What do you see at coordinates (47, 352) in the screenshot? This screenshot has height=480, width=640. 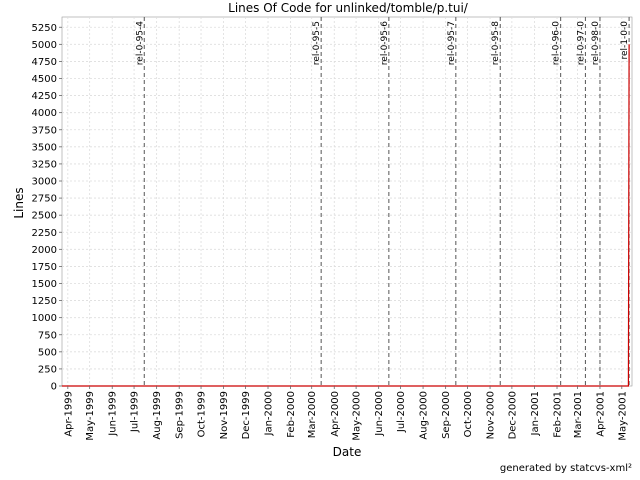 I see `y-tick-label: 500` at bounding box center [47, 352].